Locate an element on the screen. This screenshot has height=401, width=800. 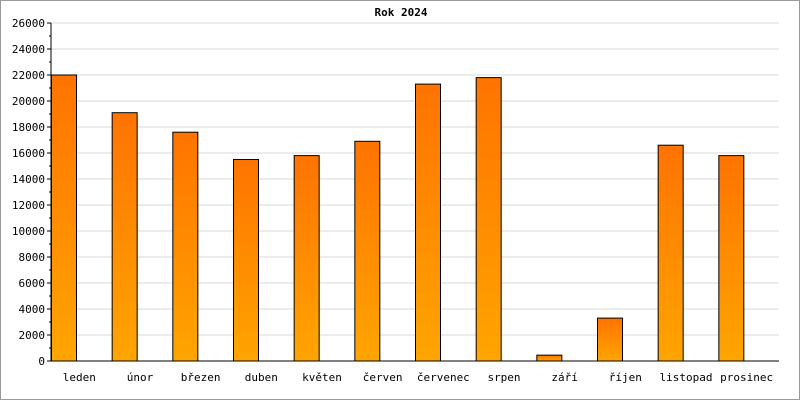
x-tick-label: leden is located at coordinates (79, 377).